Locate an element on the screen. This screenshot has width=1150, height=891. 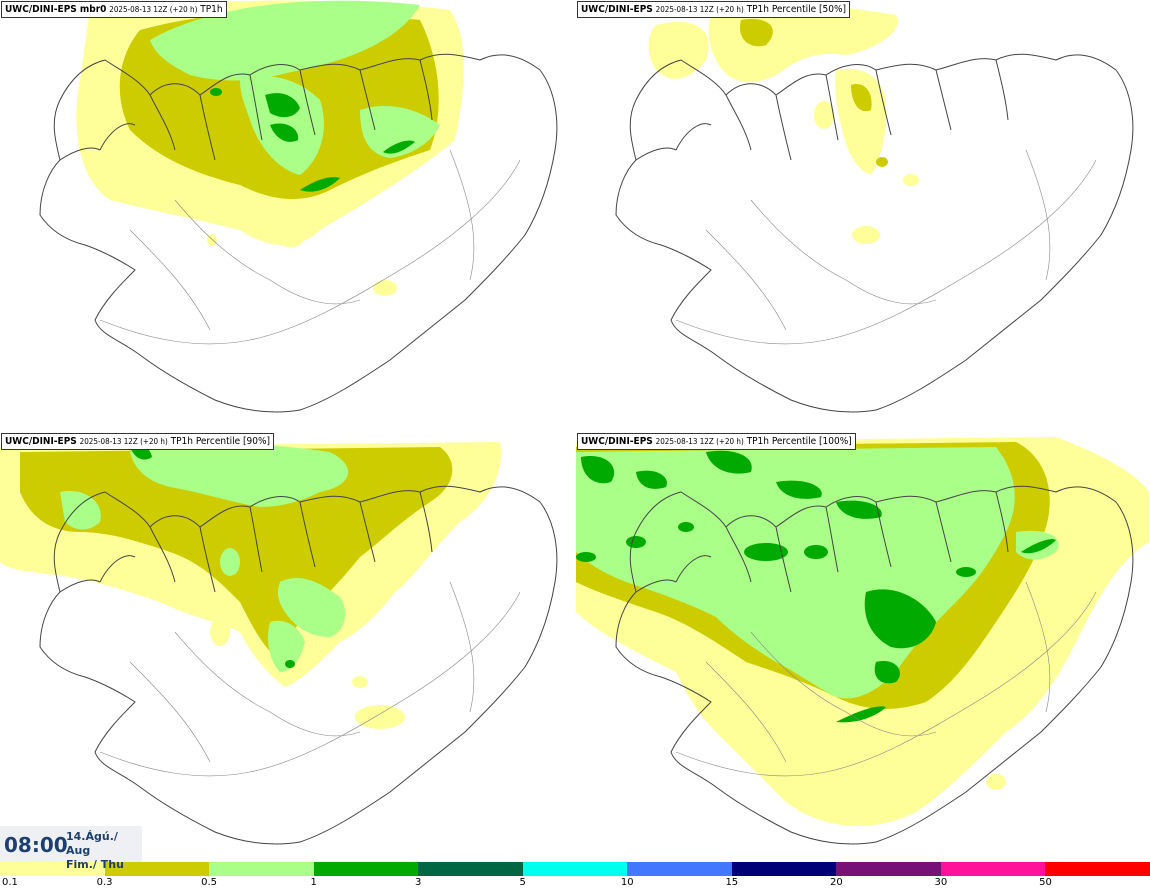
valid-date-line1: 14.Ágú./ Aug is located at coordinates (92, 843).